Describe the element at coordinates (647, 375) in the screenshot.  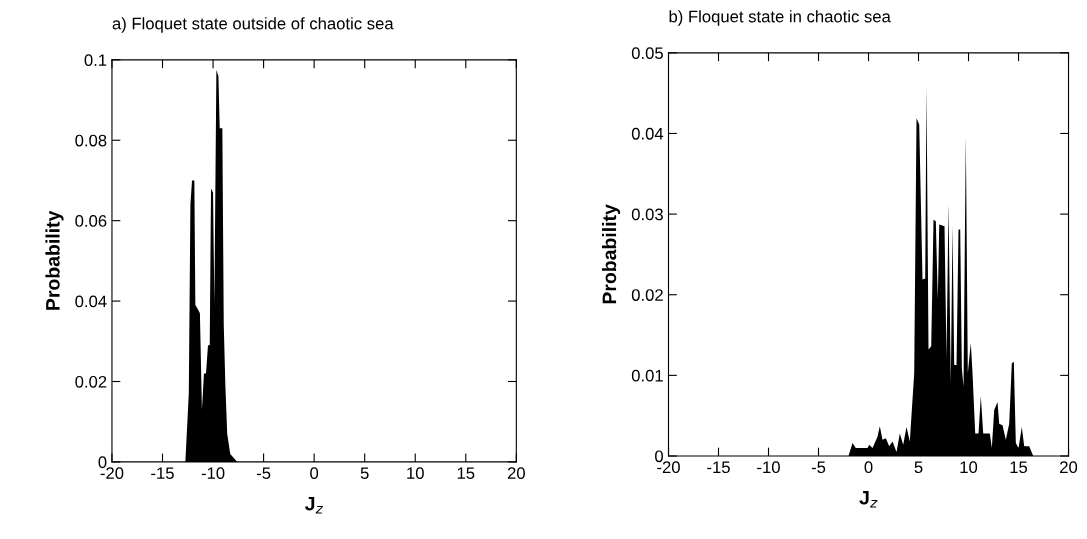
I see `y-tick-label: 0.01` at that location.